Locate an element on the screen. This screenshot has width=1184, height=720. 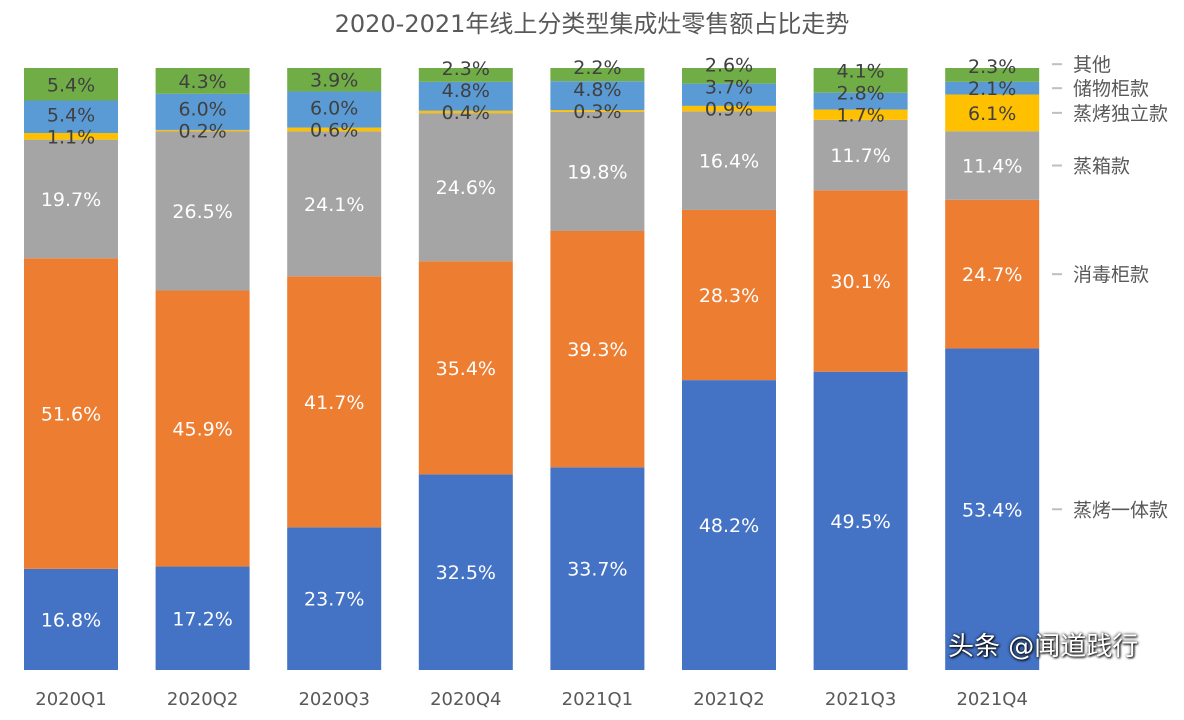
watermark: 头条 @闻道践行 is located at coordinates (1043, 647).